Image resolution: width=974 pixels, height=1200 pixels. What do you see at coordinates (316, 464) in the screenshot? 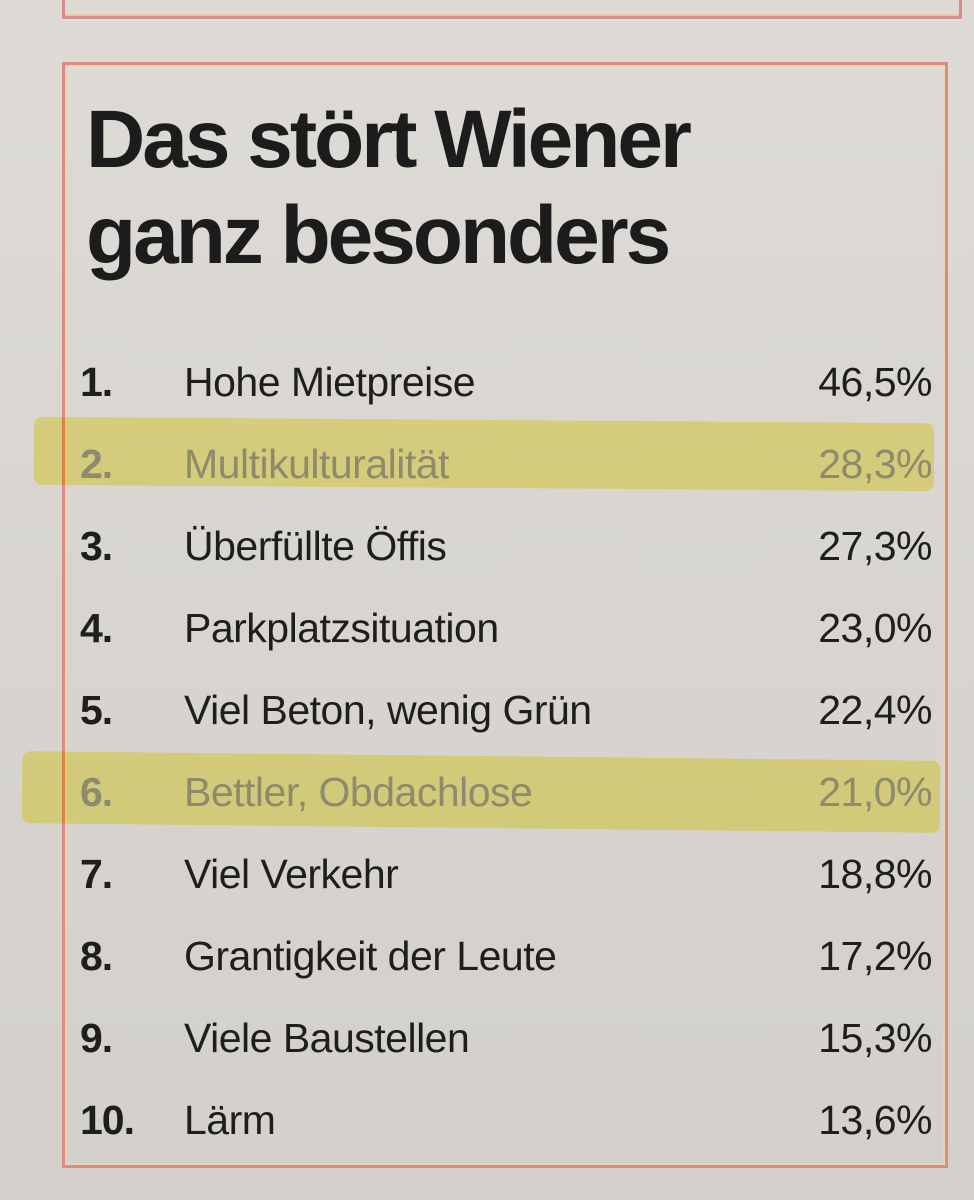
I see `item-label: Multikulturalität` at bounding box center [316, 464].